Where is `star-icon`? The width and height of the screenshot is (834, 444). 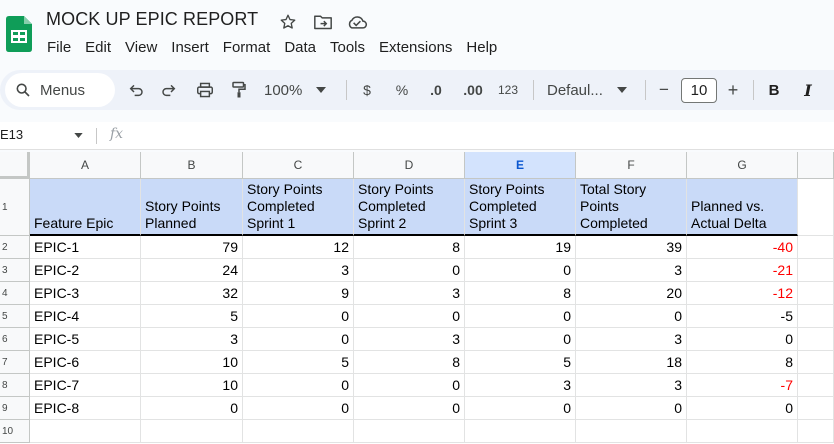 star-icon is located at coordinates (288, 22).